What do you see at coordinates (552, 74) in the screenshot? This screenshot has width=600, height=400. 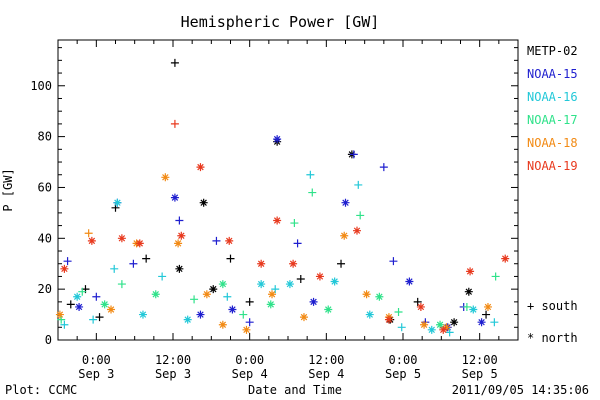 I see `legend-noaa-15: NOAA-15` at bounding box center [552, 74].